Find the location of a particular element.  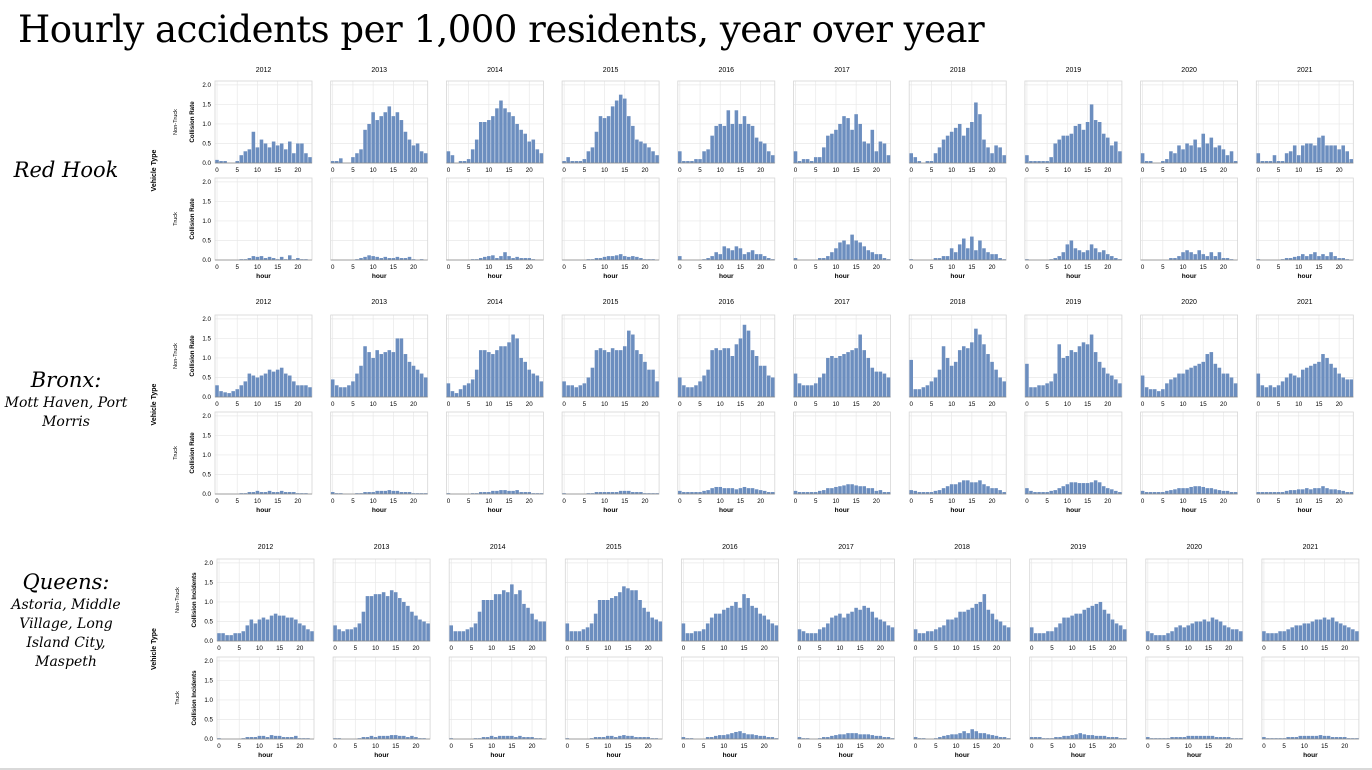

panel-non-truck-2016: 0 5 10 15 20 is located at coordinates (730, 605).